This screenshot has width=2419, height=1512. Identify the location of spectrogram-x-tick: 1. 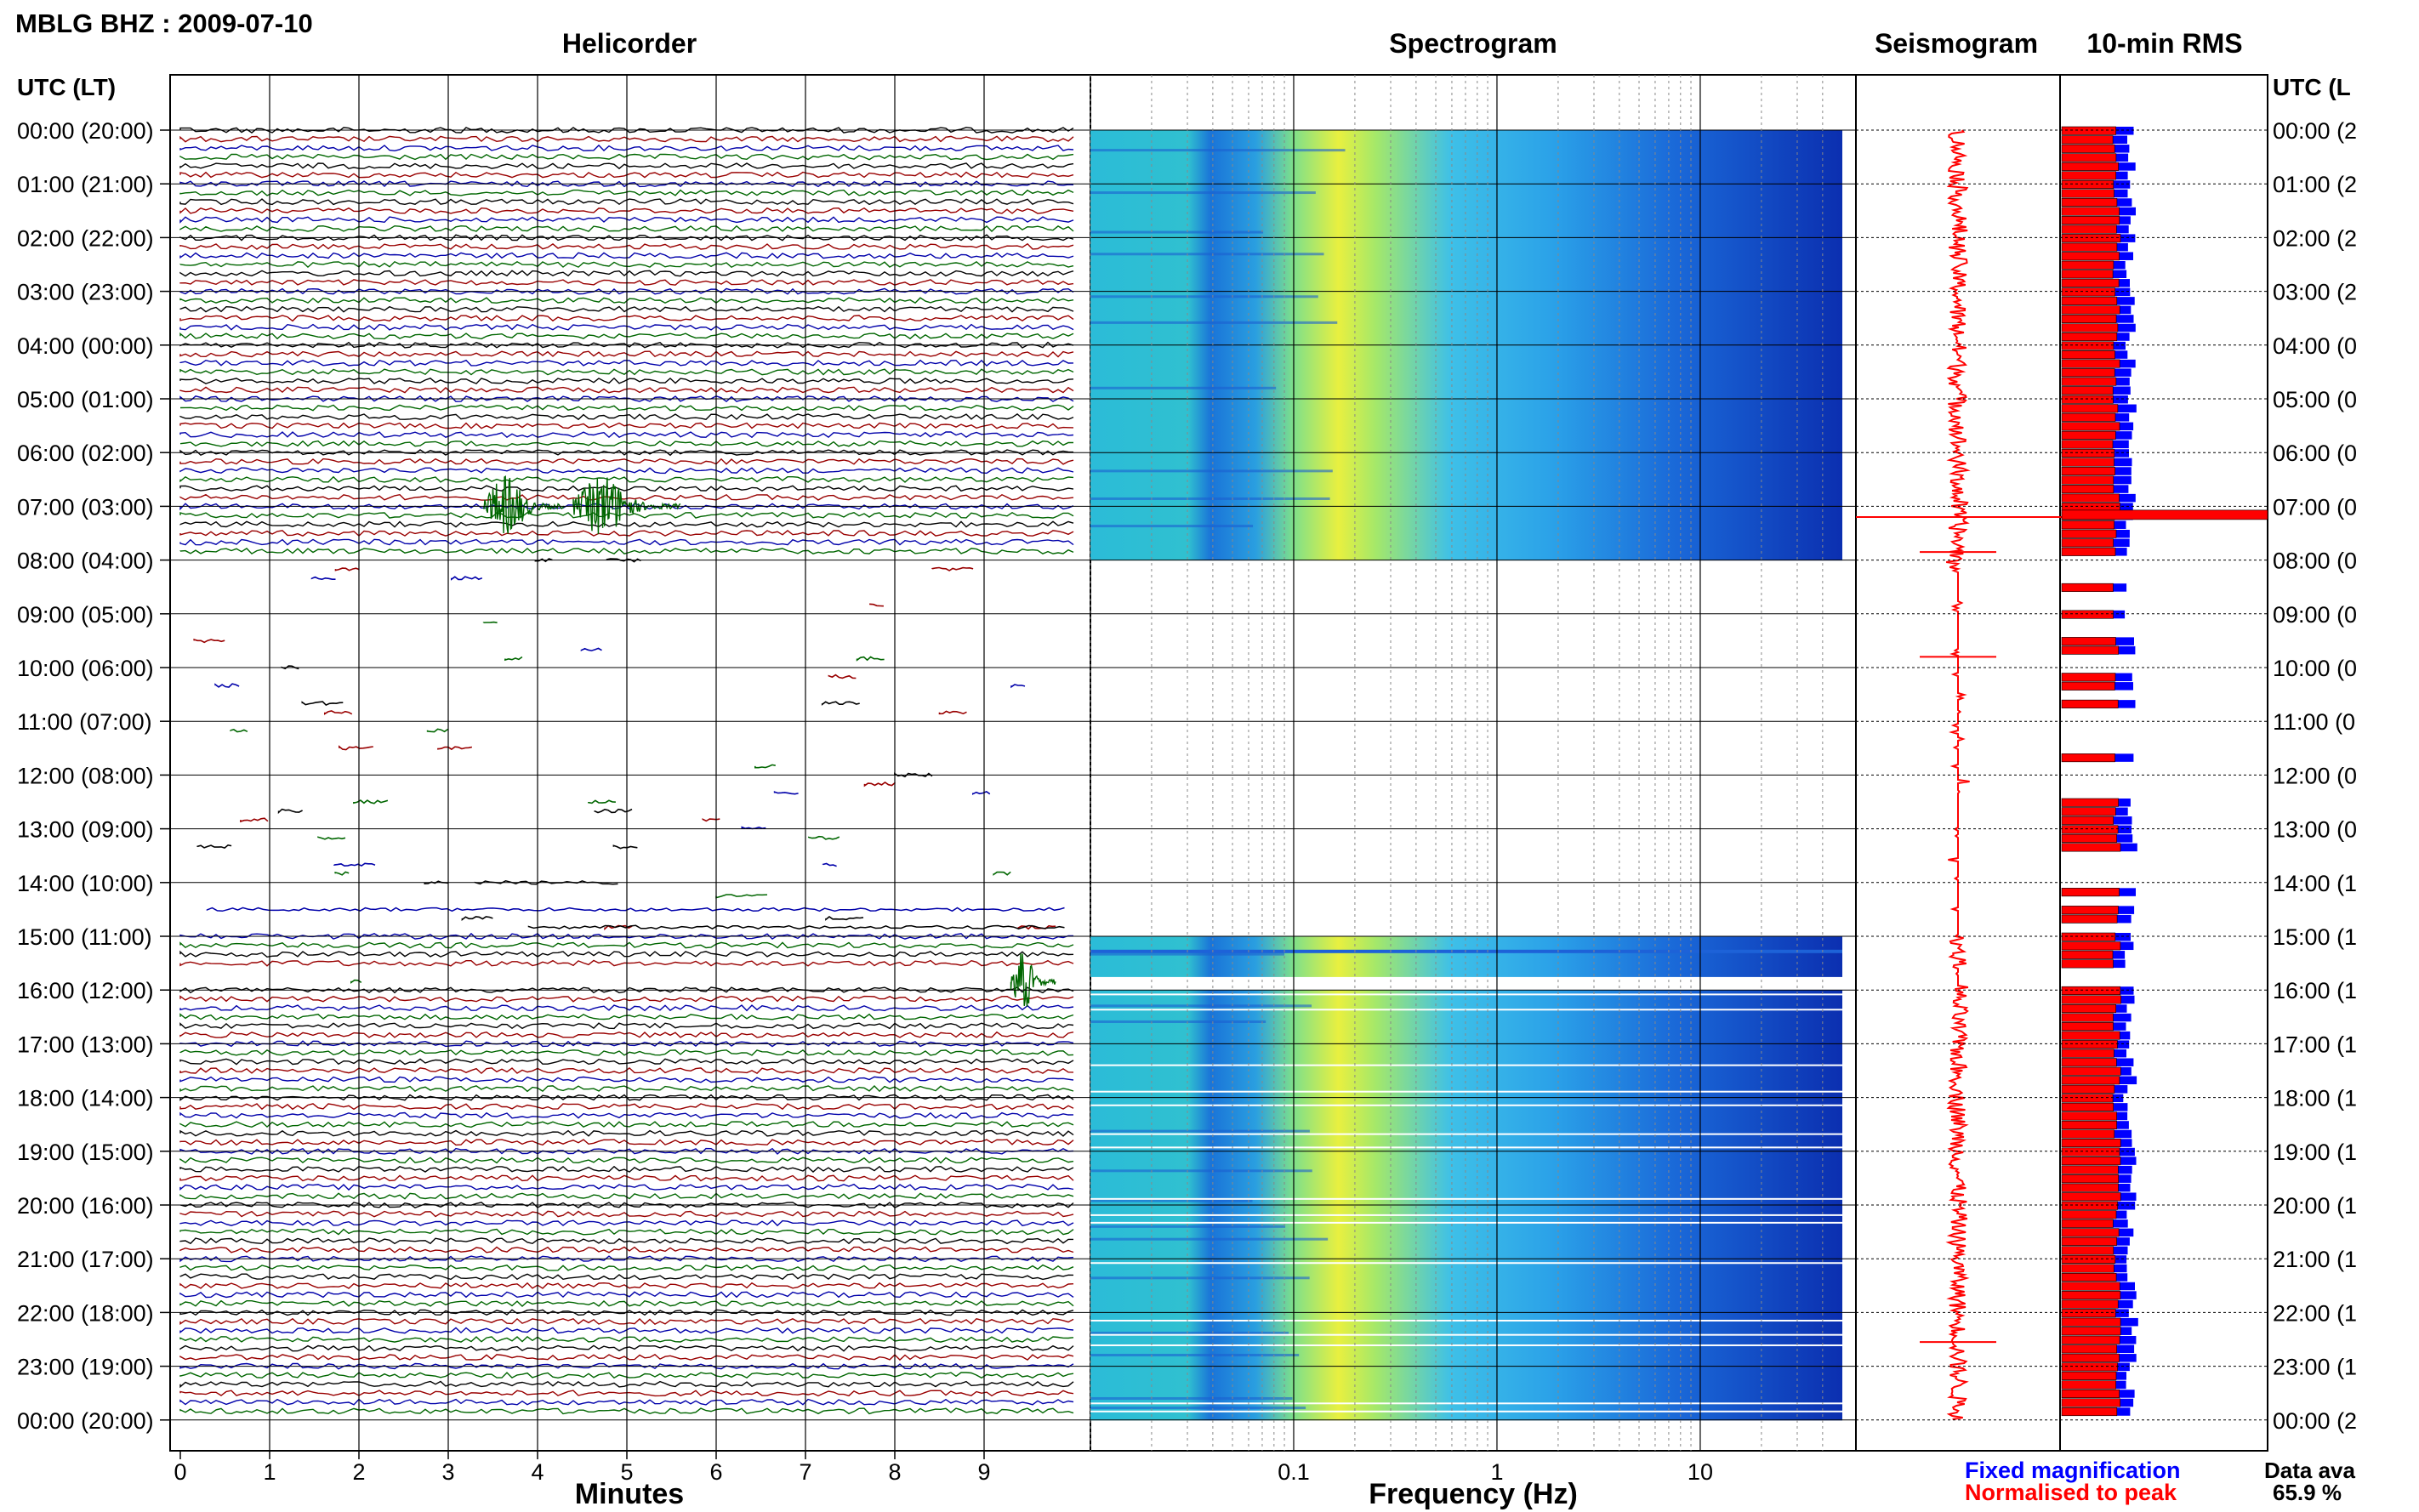
(1496, 1472).